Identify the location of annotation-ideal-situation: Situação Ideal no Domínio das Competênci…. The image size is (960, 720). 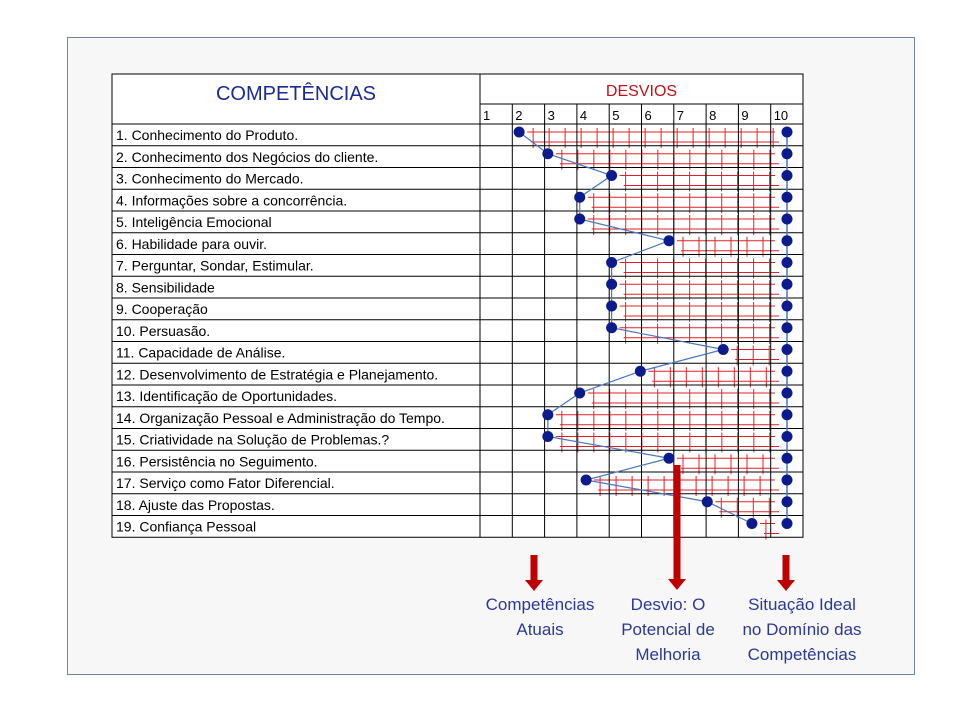
(802, 629).